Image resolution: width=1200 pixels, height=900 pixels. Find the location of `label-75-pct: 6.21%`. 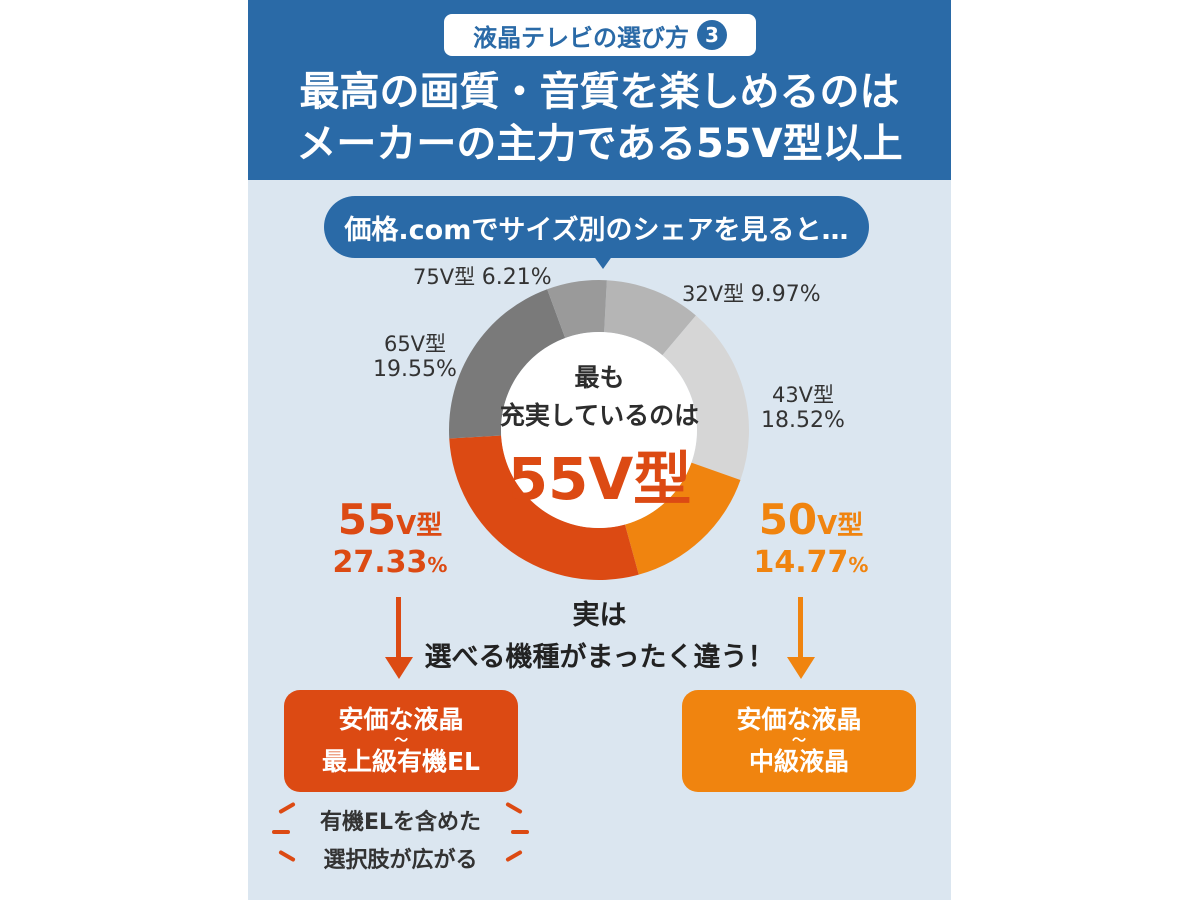

label-75-pct: 6.21% is located at coordinates (516, 277).